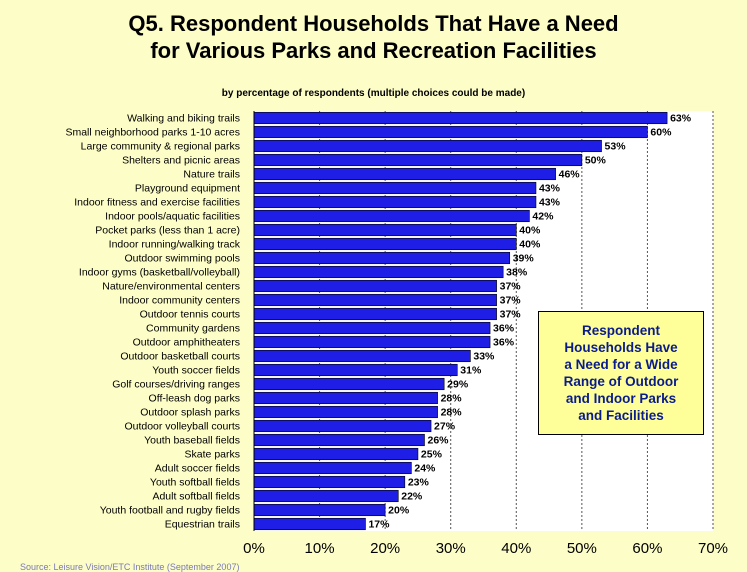 Image resolution: width=747 pixels, height=572 pixels. Describe the element at coordinates (570, 175) in the screenshot. I see `value-label: 46%` at that location.